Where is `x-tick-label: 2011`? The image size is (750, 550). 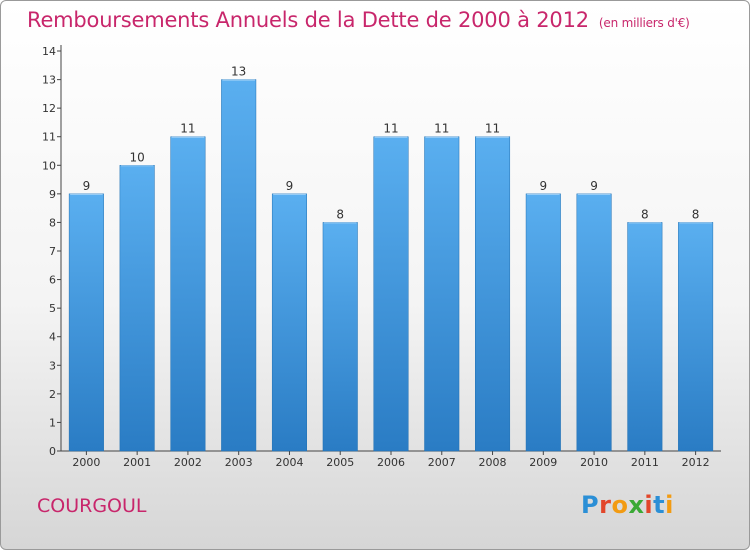 x-tick-label: 2011 is located at coordinates (645, 462).